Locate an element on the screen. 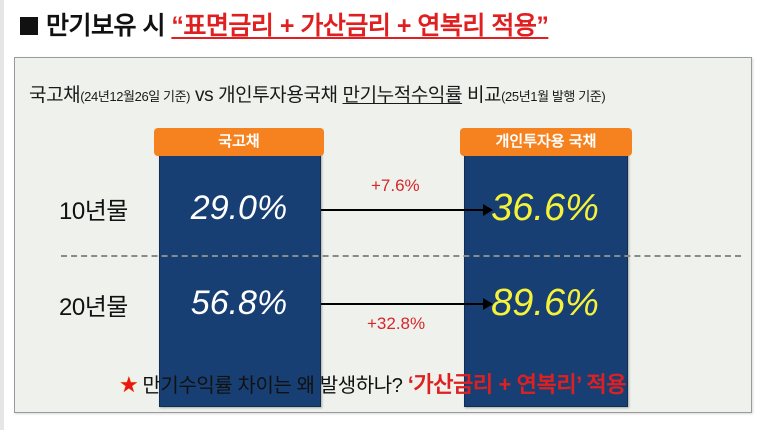 The width and height of the screenshot is (768, 430). treasury-20y-value: 56.8% is located at coordinates (239, 303).